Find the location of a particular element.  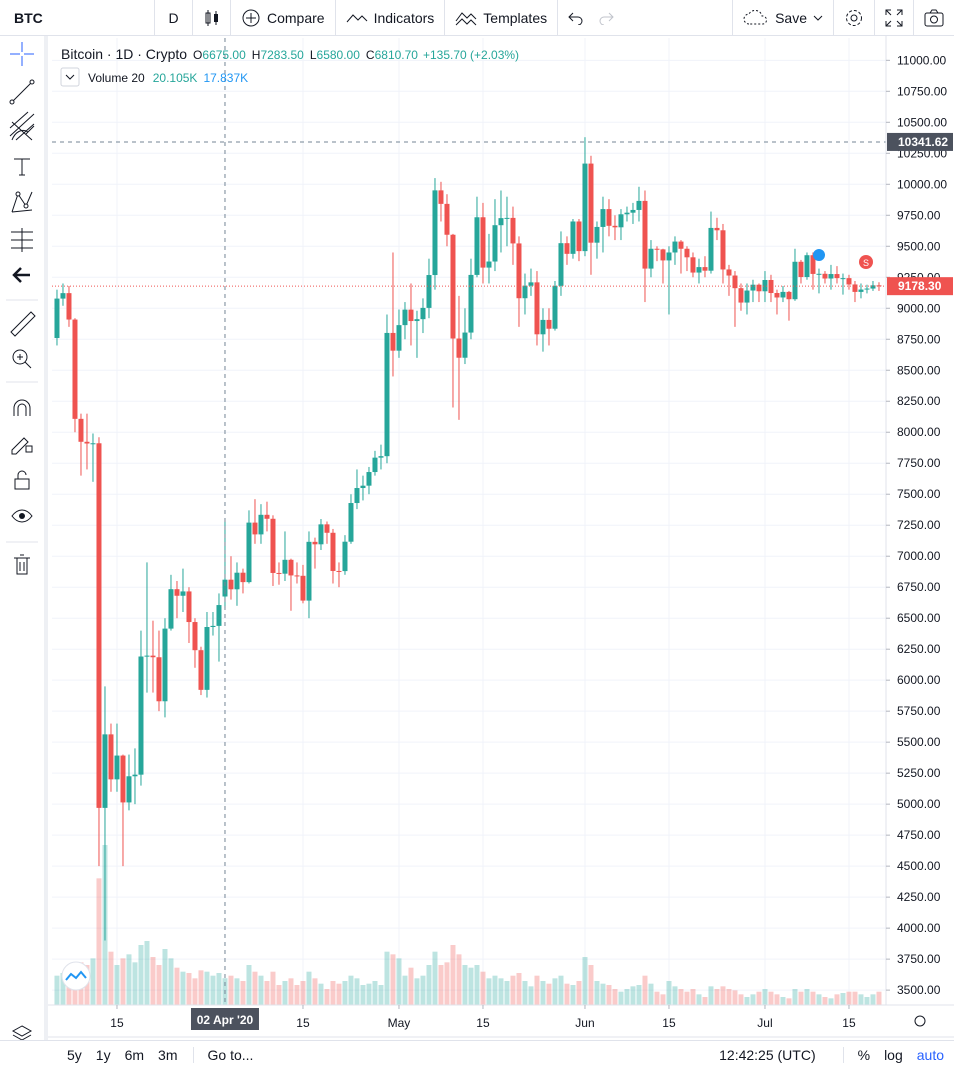

y-tick-label: 4250.00 is located at coordinates (919, 897).